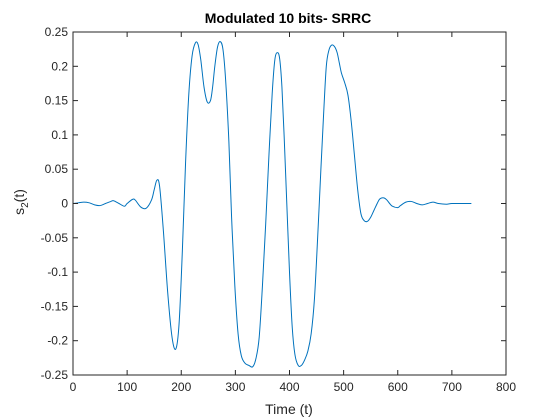 Image resolution: width=560 pixels, height=420 pixels. Describe the element at coordinates (344, 387) in the screenshot. I see `x-tick-label: 500` at that location.